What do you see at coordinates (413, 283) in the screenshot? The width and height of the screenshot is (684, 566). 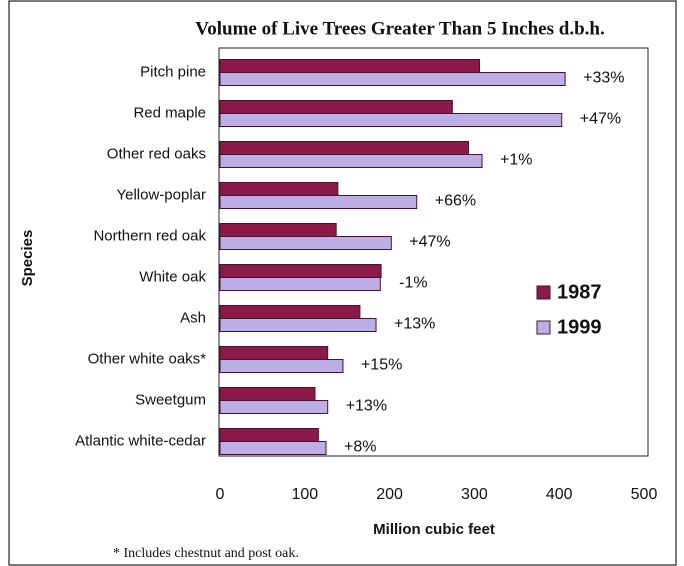 I see `change-label: -1%` at bounding box center [413, 283].